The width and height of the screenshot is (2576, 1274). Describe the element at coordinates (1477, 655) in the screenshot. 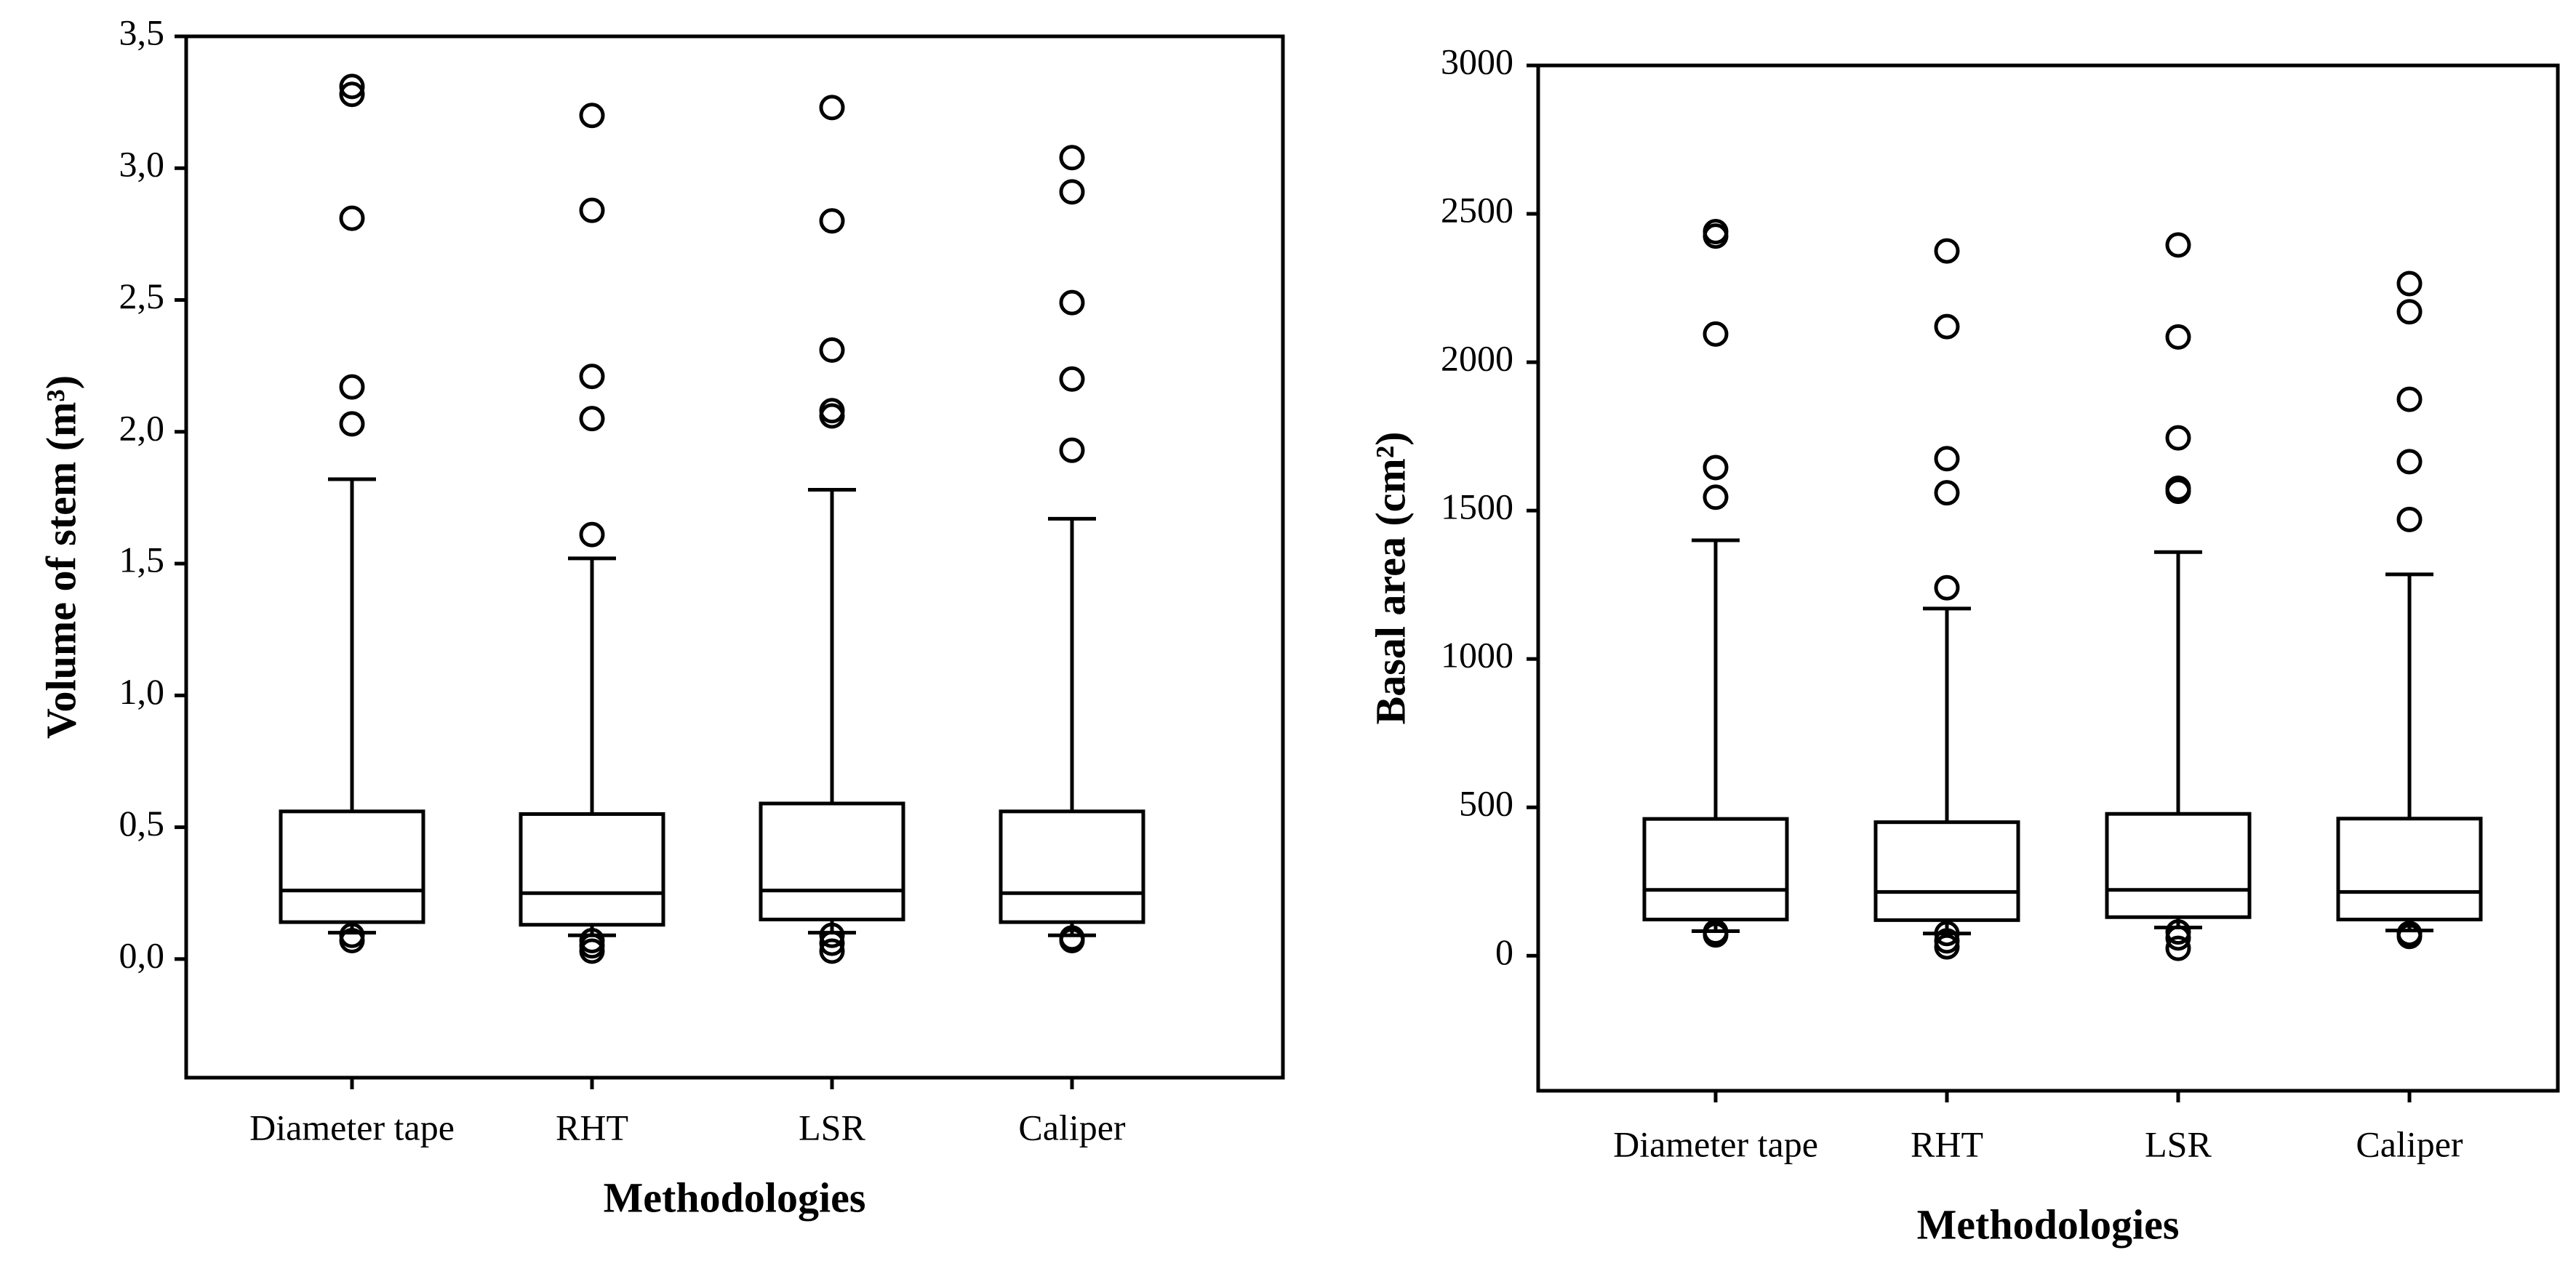

I see `y-tick-label: 1000` at that location.